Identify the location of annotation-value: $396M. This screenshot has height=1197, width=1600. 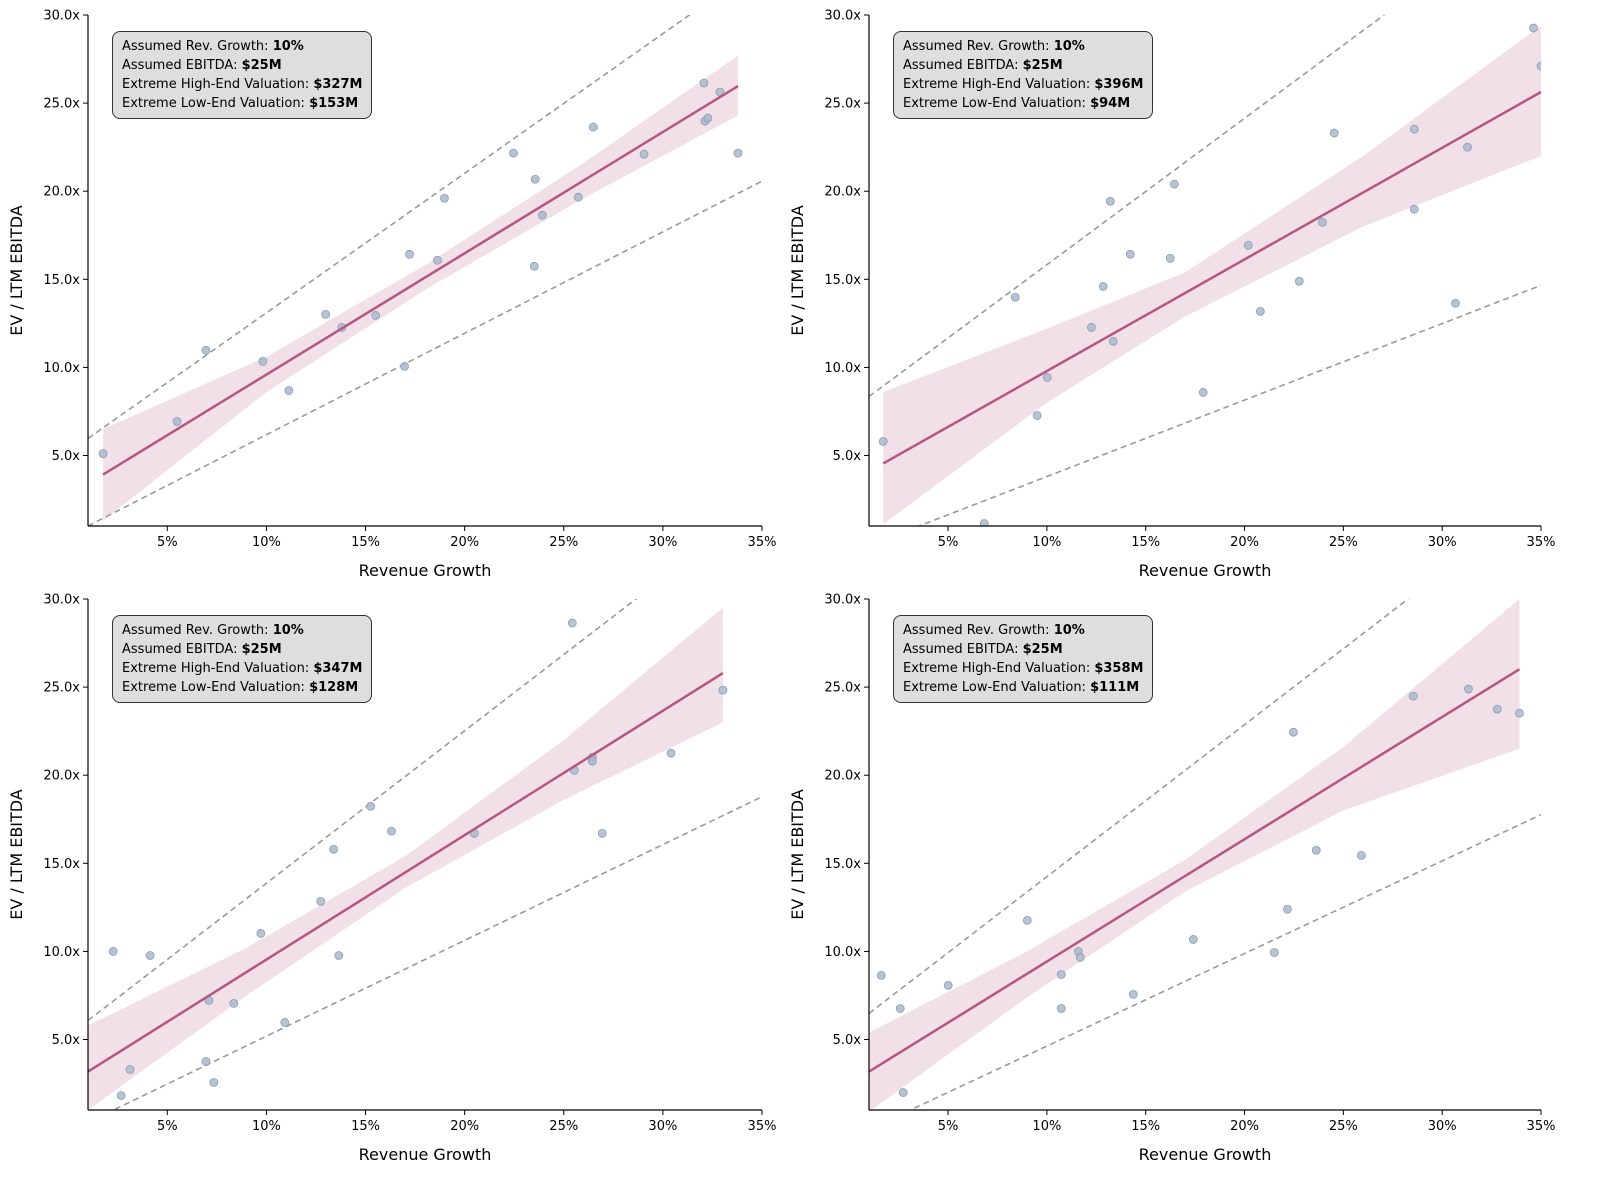
(1119, 84).